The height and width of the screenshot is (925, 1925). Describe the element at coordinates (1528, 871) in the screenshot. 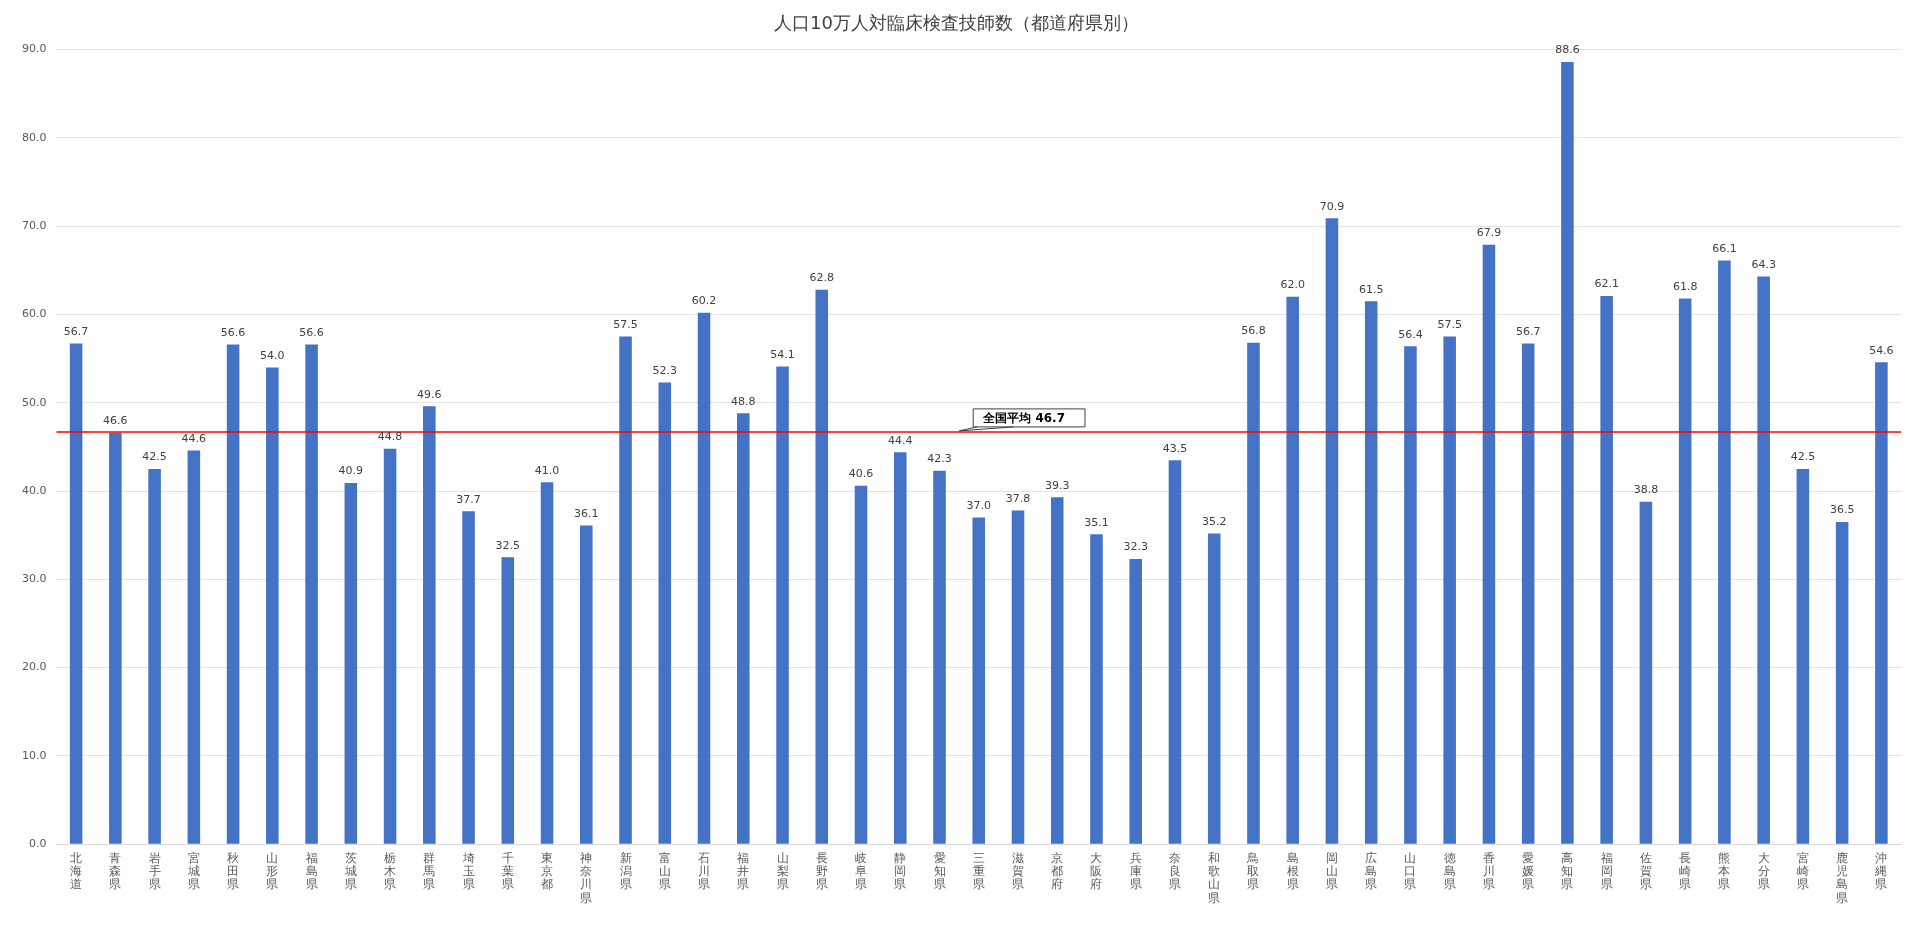

I see `x-tick-label: 愛媛県` at that location.